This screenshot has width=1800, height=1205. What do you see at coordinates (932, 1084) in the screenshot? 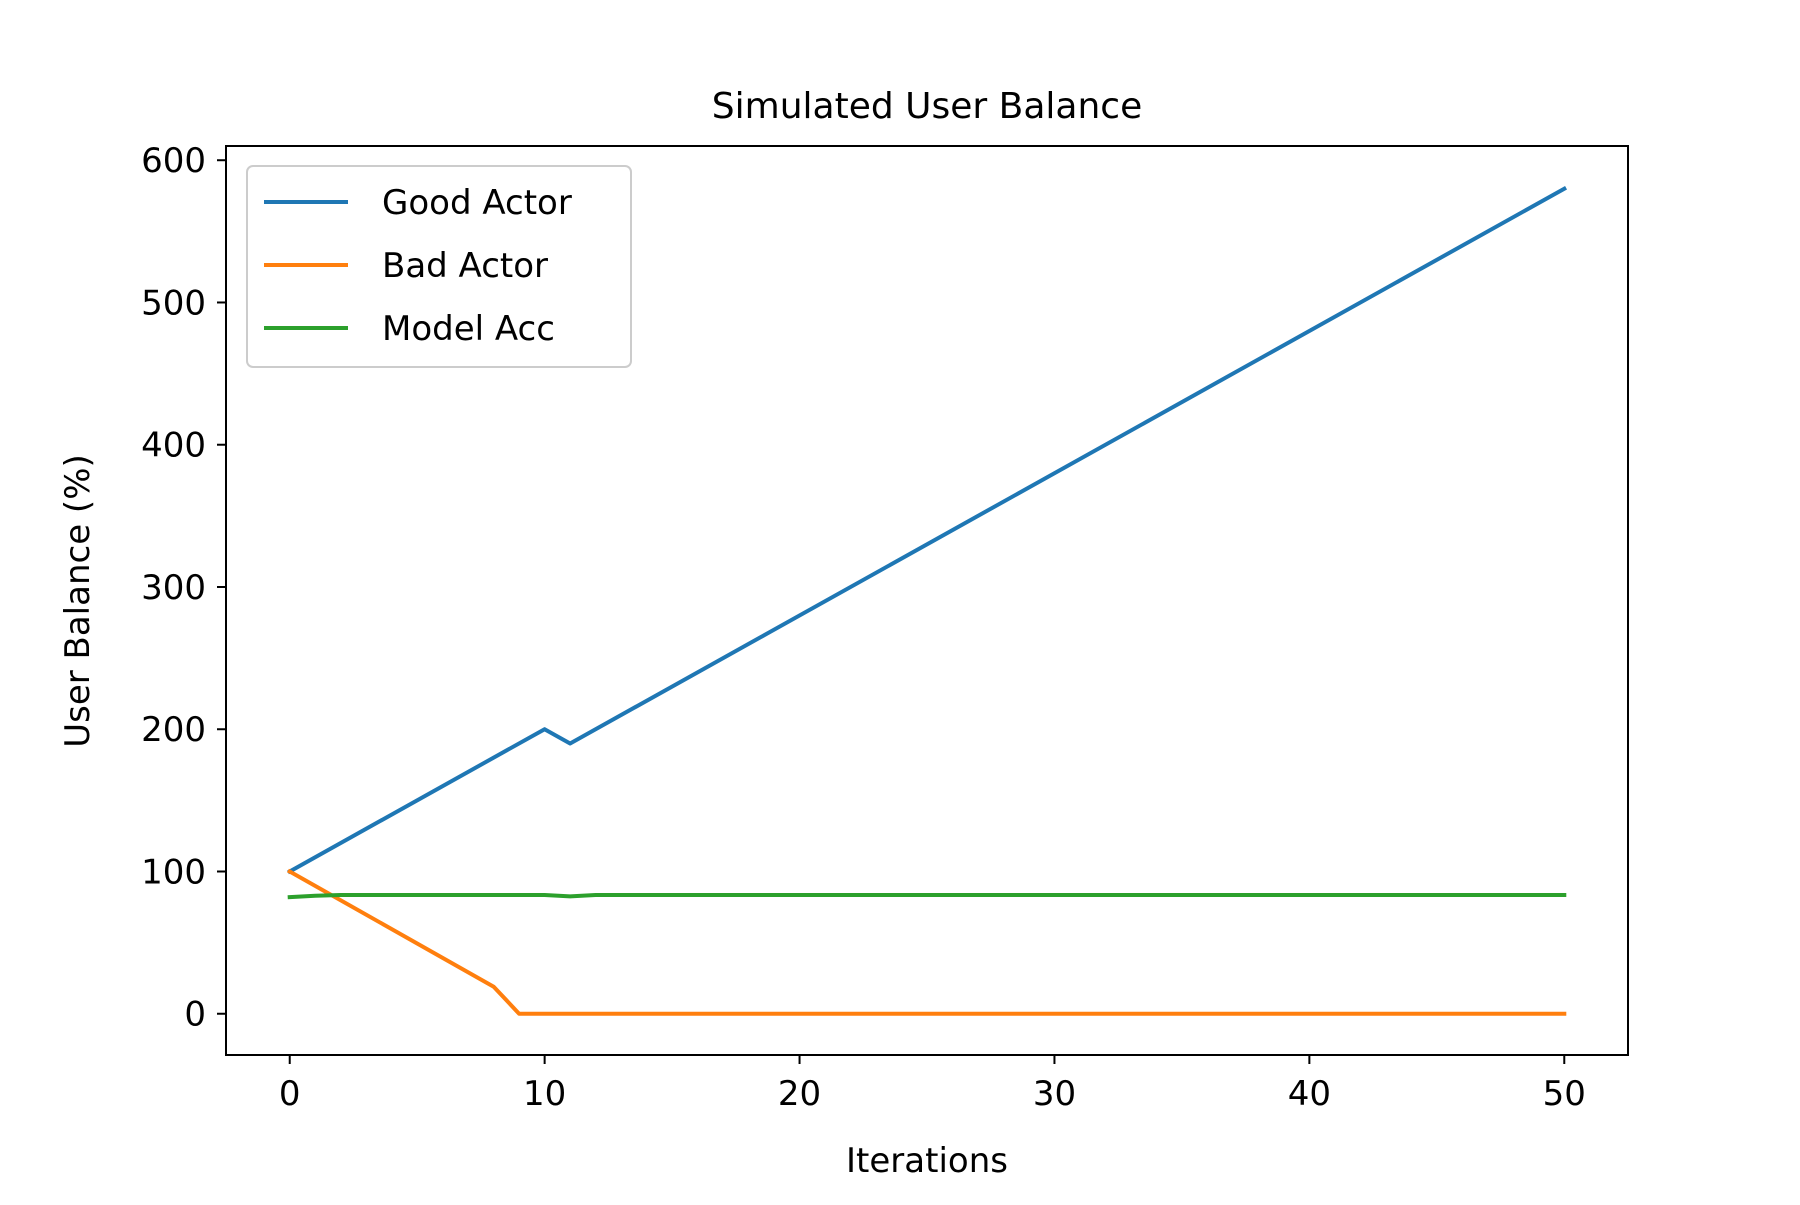
I see `x-axis-ticks: 0 10 20 30 40 50` at bounding box center [932, 1084].